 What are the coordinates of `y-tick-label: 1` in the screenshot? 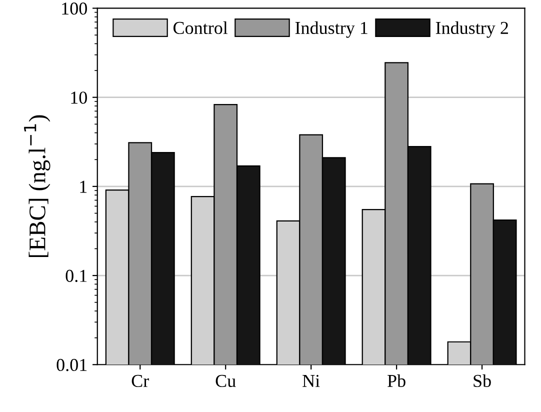 It's located at (83, 186).